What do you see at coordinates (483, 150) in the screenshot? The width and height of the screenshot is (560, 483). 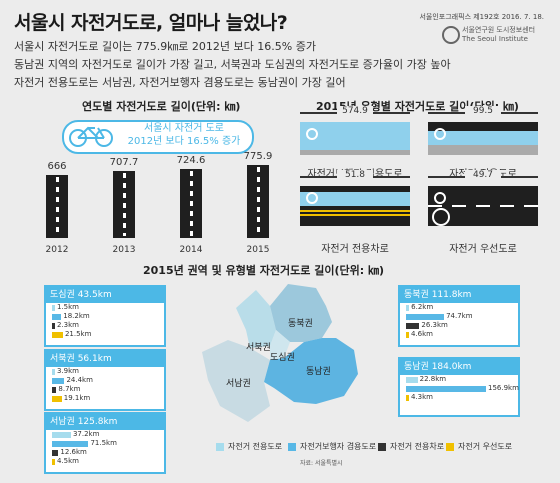 I see `type-road-exclusive-bottom` at bounding box center [483, 150].